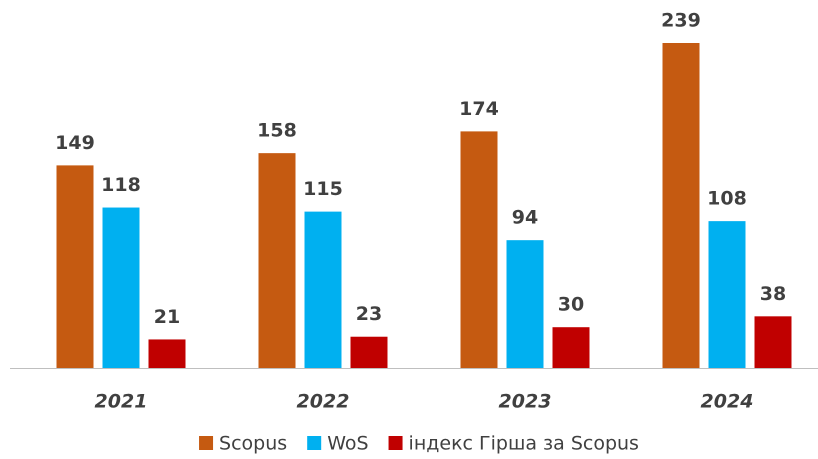 This screenshot has width=818, height=459. What do you see at coordinates (121, 185) in the screenshot?
I see `value-label: 118` at bounding box center [121, 185].